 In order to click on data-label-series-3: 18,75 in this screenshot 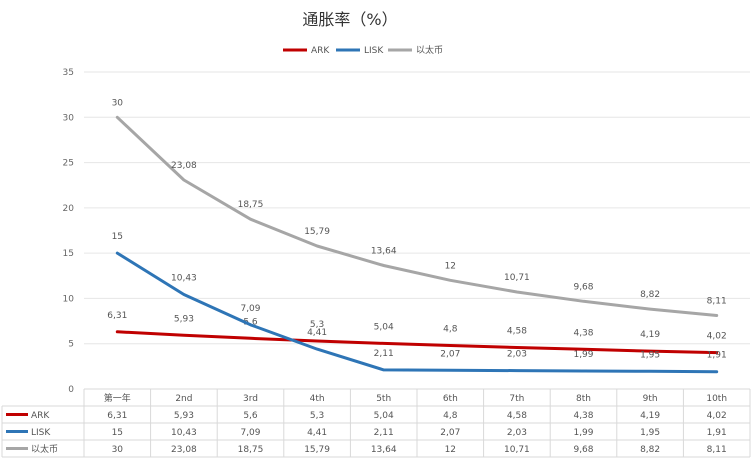, I will do `click(251, 205)`.